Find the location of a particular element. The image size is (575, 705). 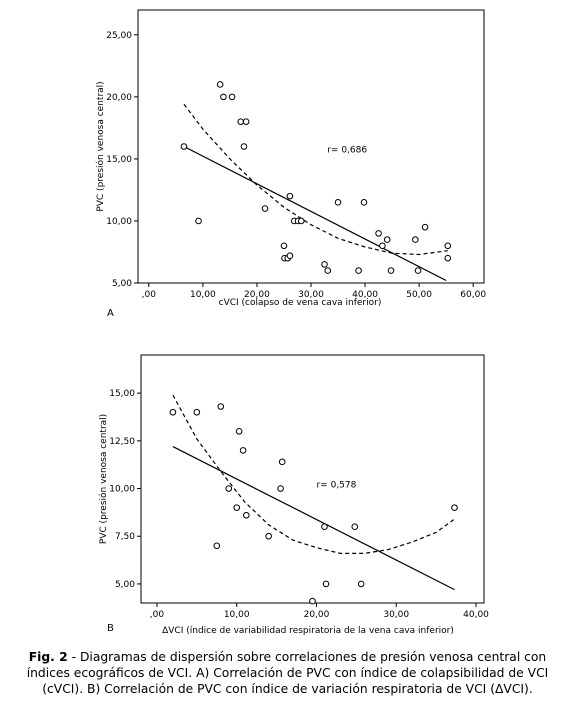

x-tick-label: 60,00 is located at coordinates (473, 295).